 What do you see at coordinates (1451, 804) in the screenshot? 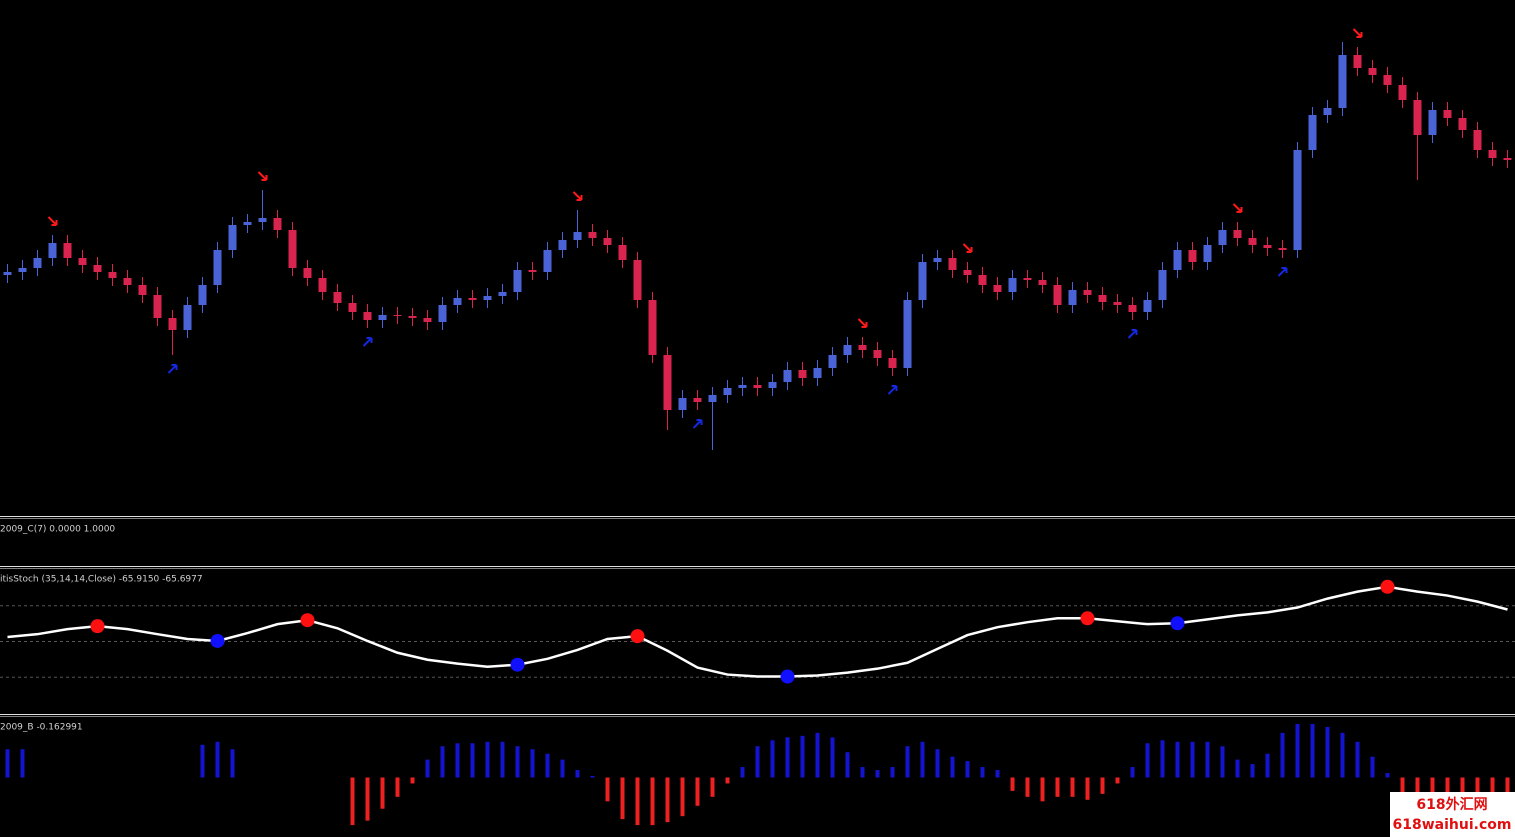
I see `watermark-name: 618外汇网` at bounding box center [1451, 804].